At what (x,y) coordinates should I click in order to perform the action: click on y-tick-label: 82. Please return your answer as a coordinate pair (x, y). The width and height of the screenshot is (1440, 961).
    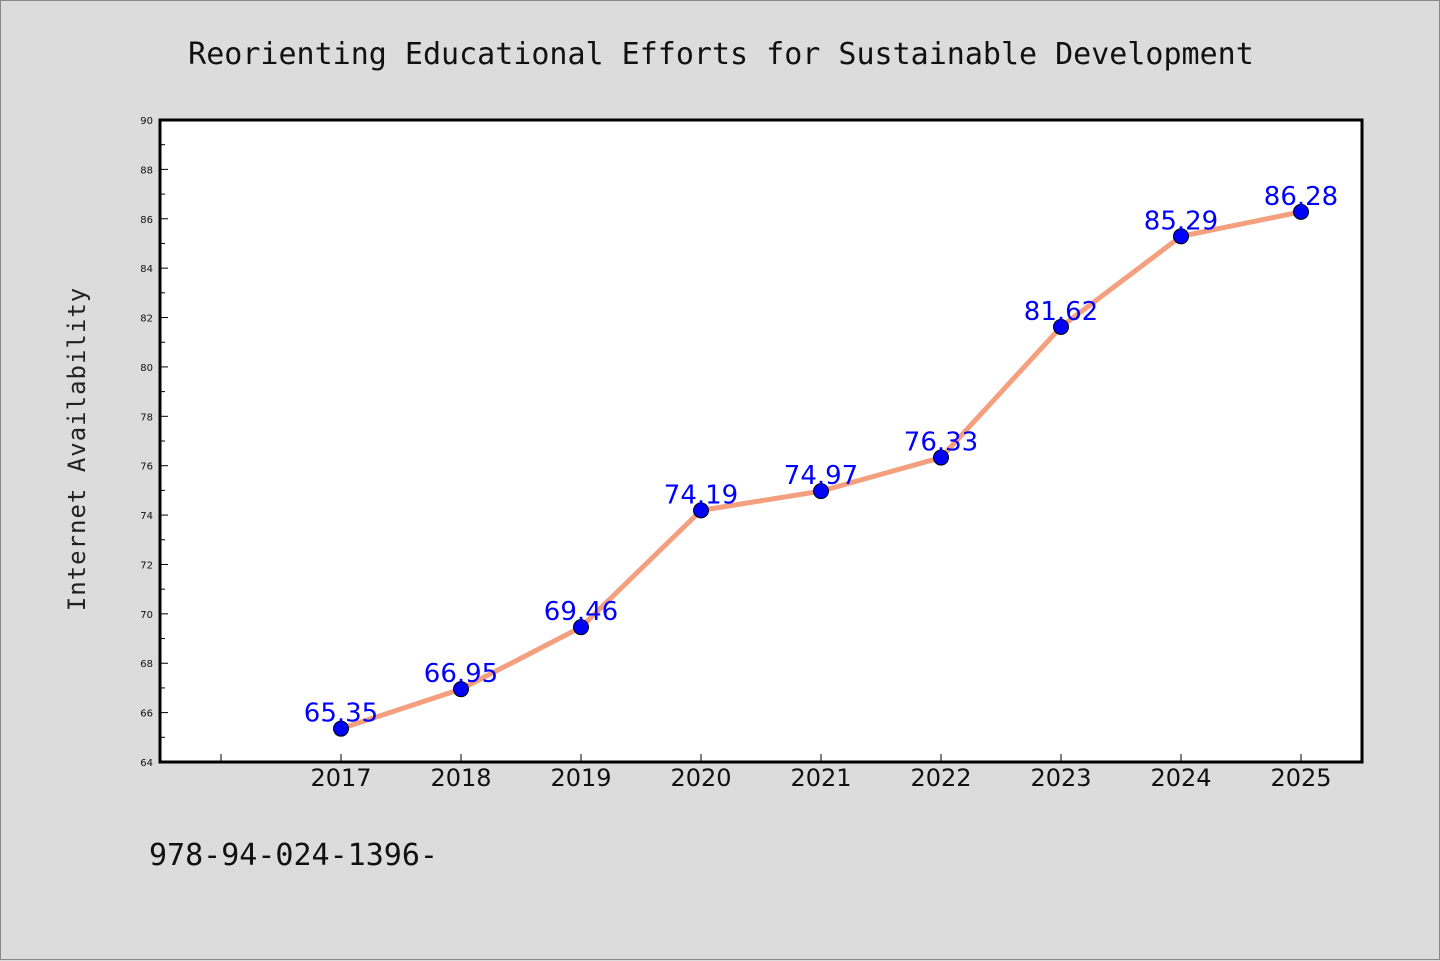
    Looking at the image, I should click on (146, 319).